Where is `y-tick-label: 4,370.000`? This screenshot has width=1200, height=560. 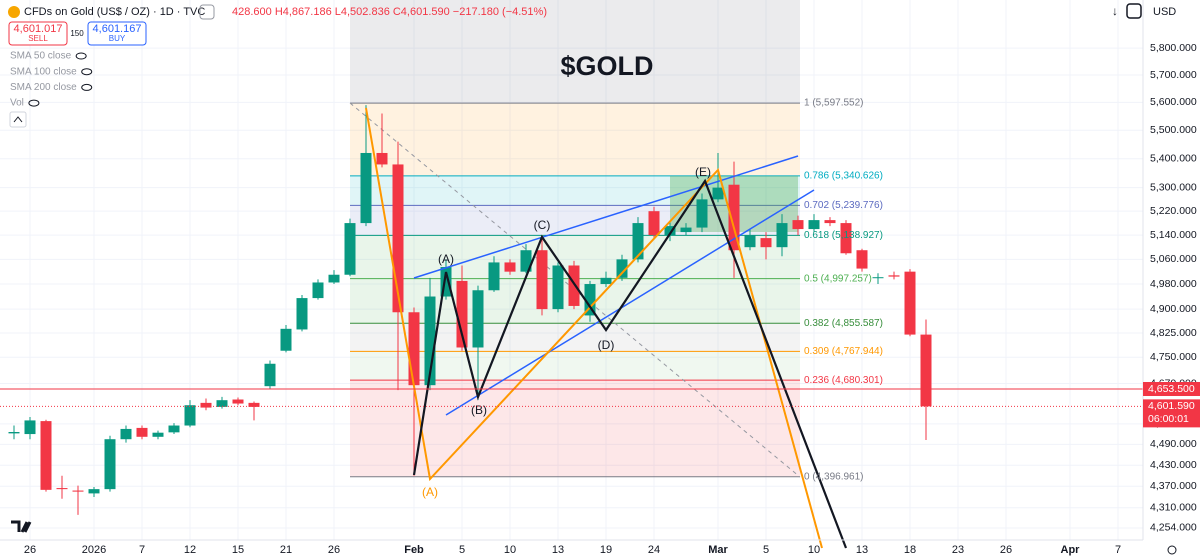 y-tick-label: 4,370.000 is located at coordinates (1173, 486).